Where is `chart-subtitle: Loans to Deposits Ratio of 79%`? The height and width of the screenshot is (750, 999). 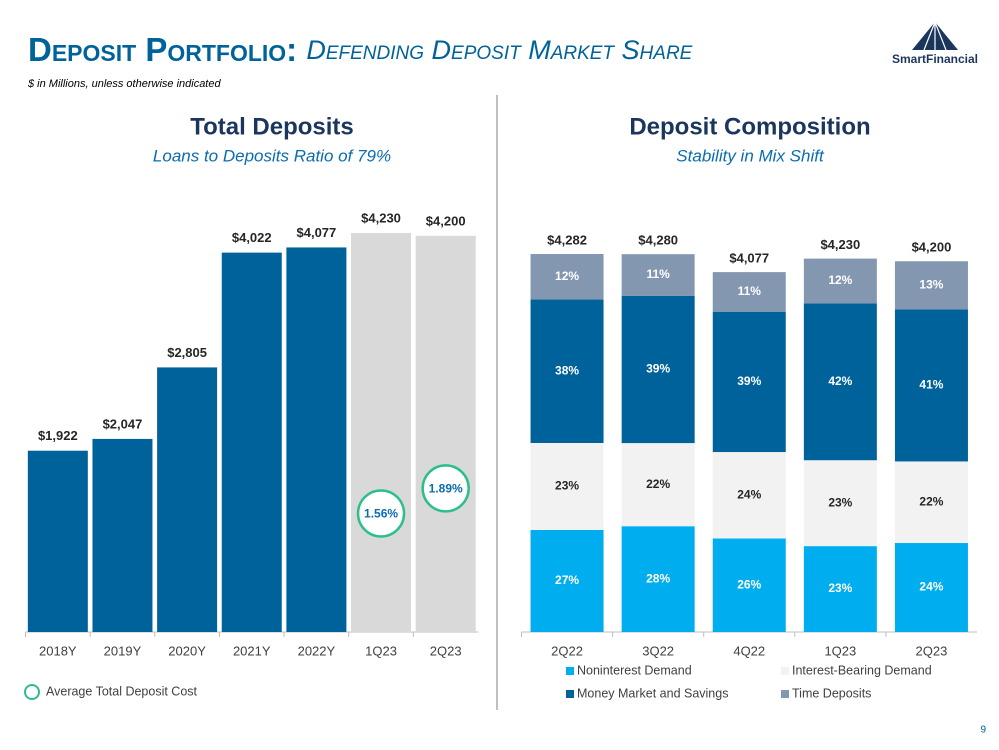 chart-subtitle: Loans to Deposits Ratio of 79% is located at coordinates (272, 155).